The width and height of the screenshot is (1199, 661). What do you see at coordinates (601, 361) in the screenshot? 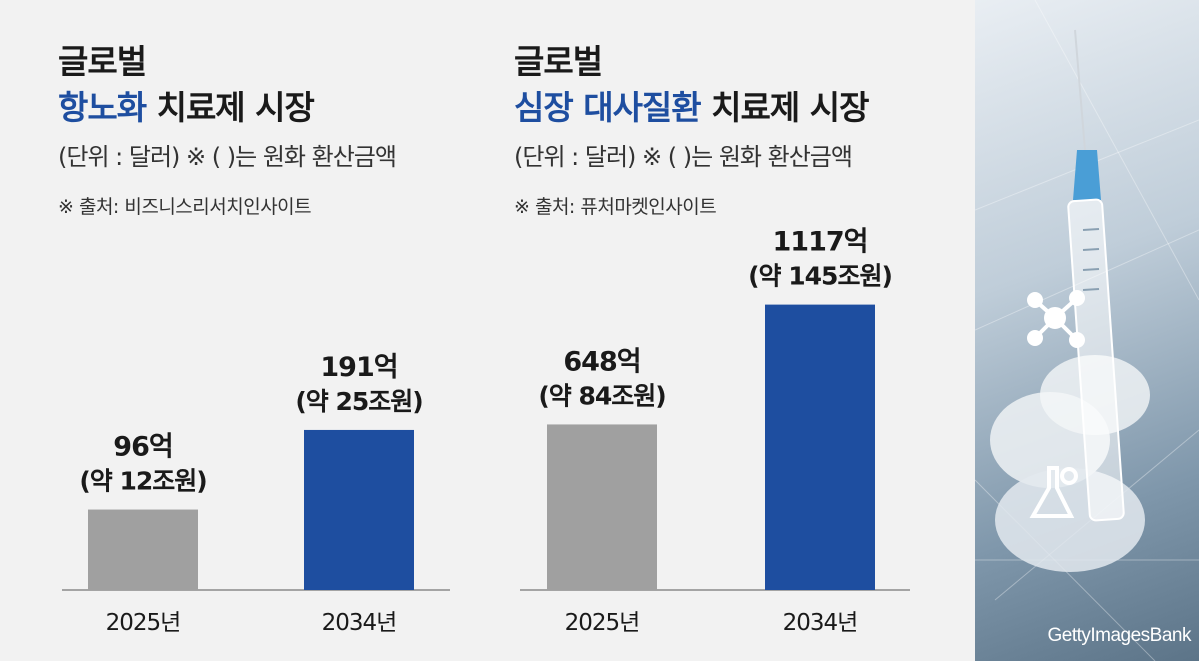
I see `bar-value-label-0: 648억` at bounding box center [601, 361].